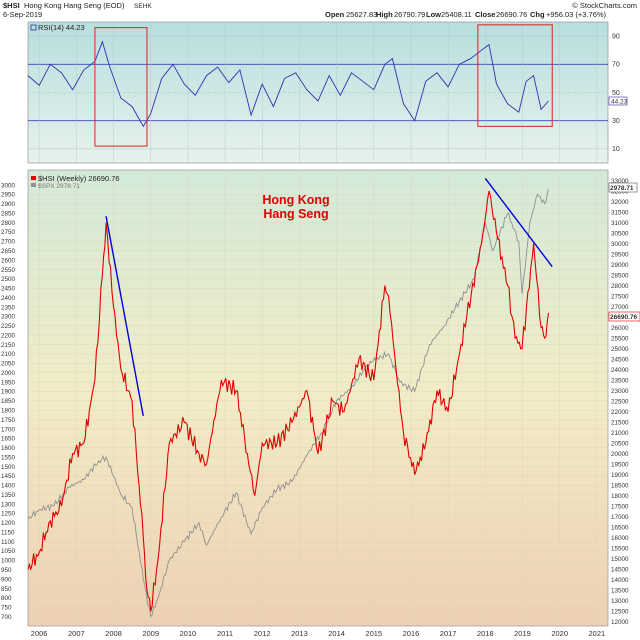  What do you see at coordinates (616, 36) in the screenshot?
I see `rsi-tick-label: 90` at bounding box center [616, 36].